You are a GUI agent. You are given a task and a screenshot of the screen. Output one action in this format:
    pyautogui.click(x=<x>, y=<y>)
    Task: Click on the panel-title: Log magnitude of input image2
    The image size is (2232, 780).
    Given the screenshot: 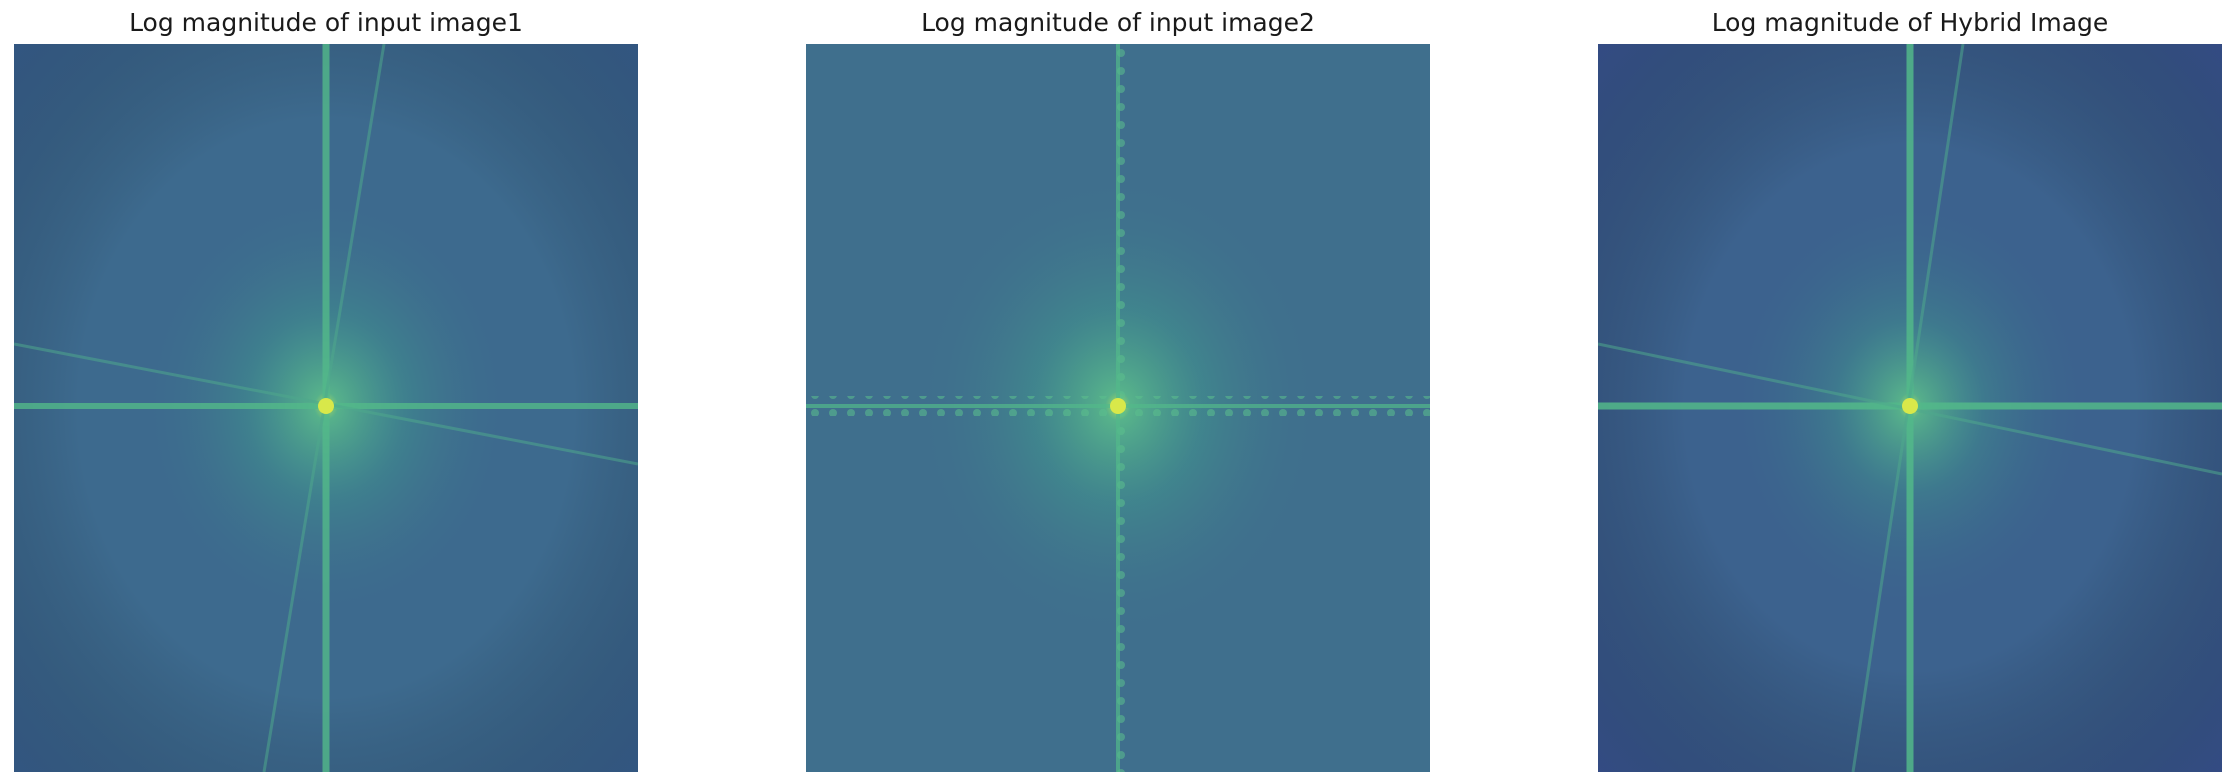 What is the action you would take?
    pyautogui.click(x=1118, y=22)
    